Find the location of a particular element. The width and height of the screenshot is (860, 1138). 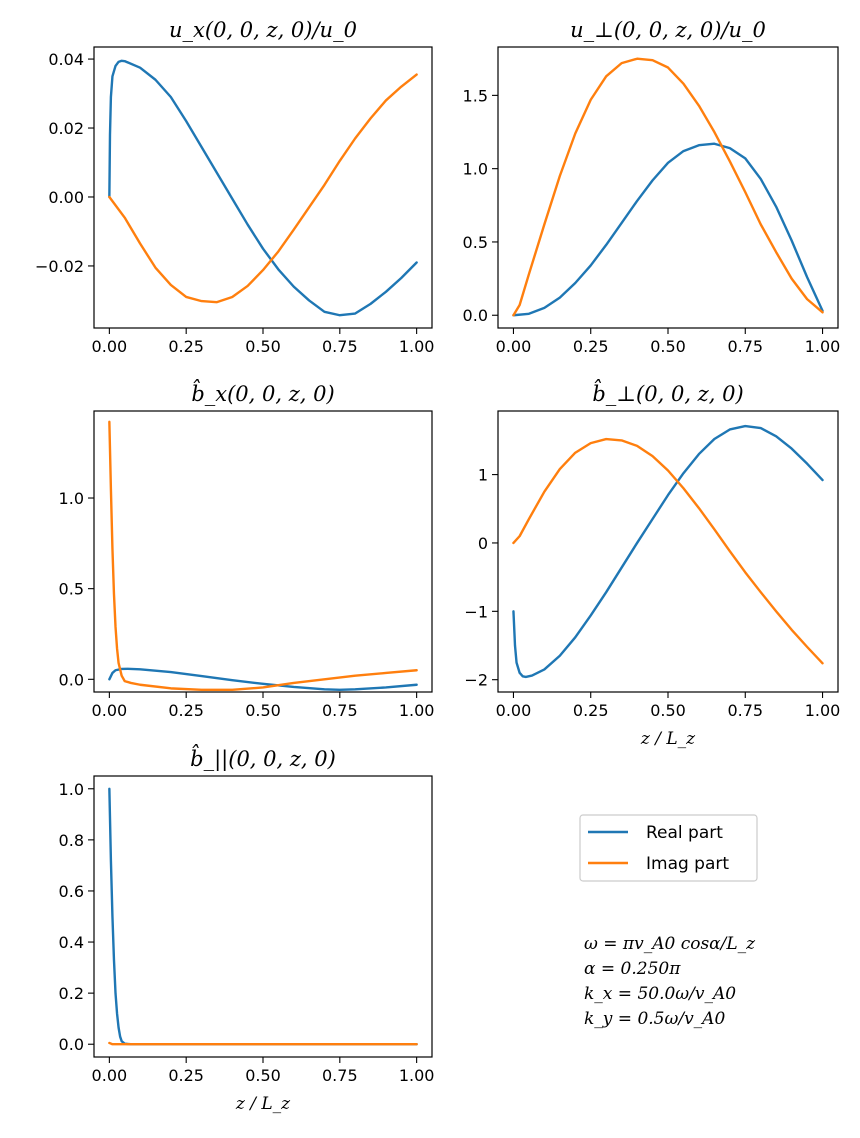

annotation-alpha: α = 0.250π is located at coordinates (632, 969).